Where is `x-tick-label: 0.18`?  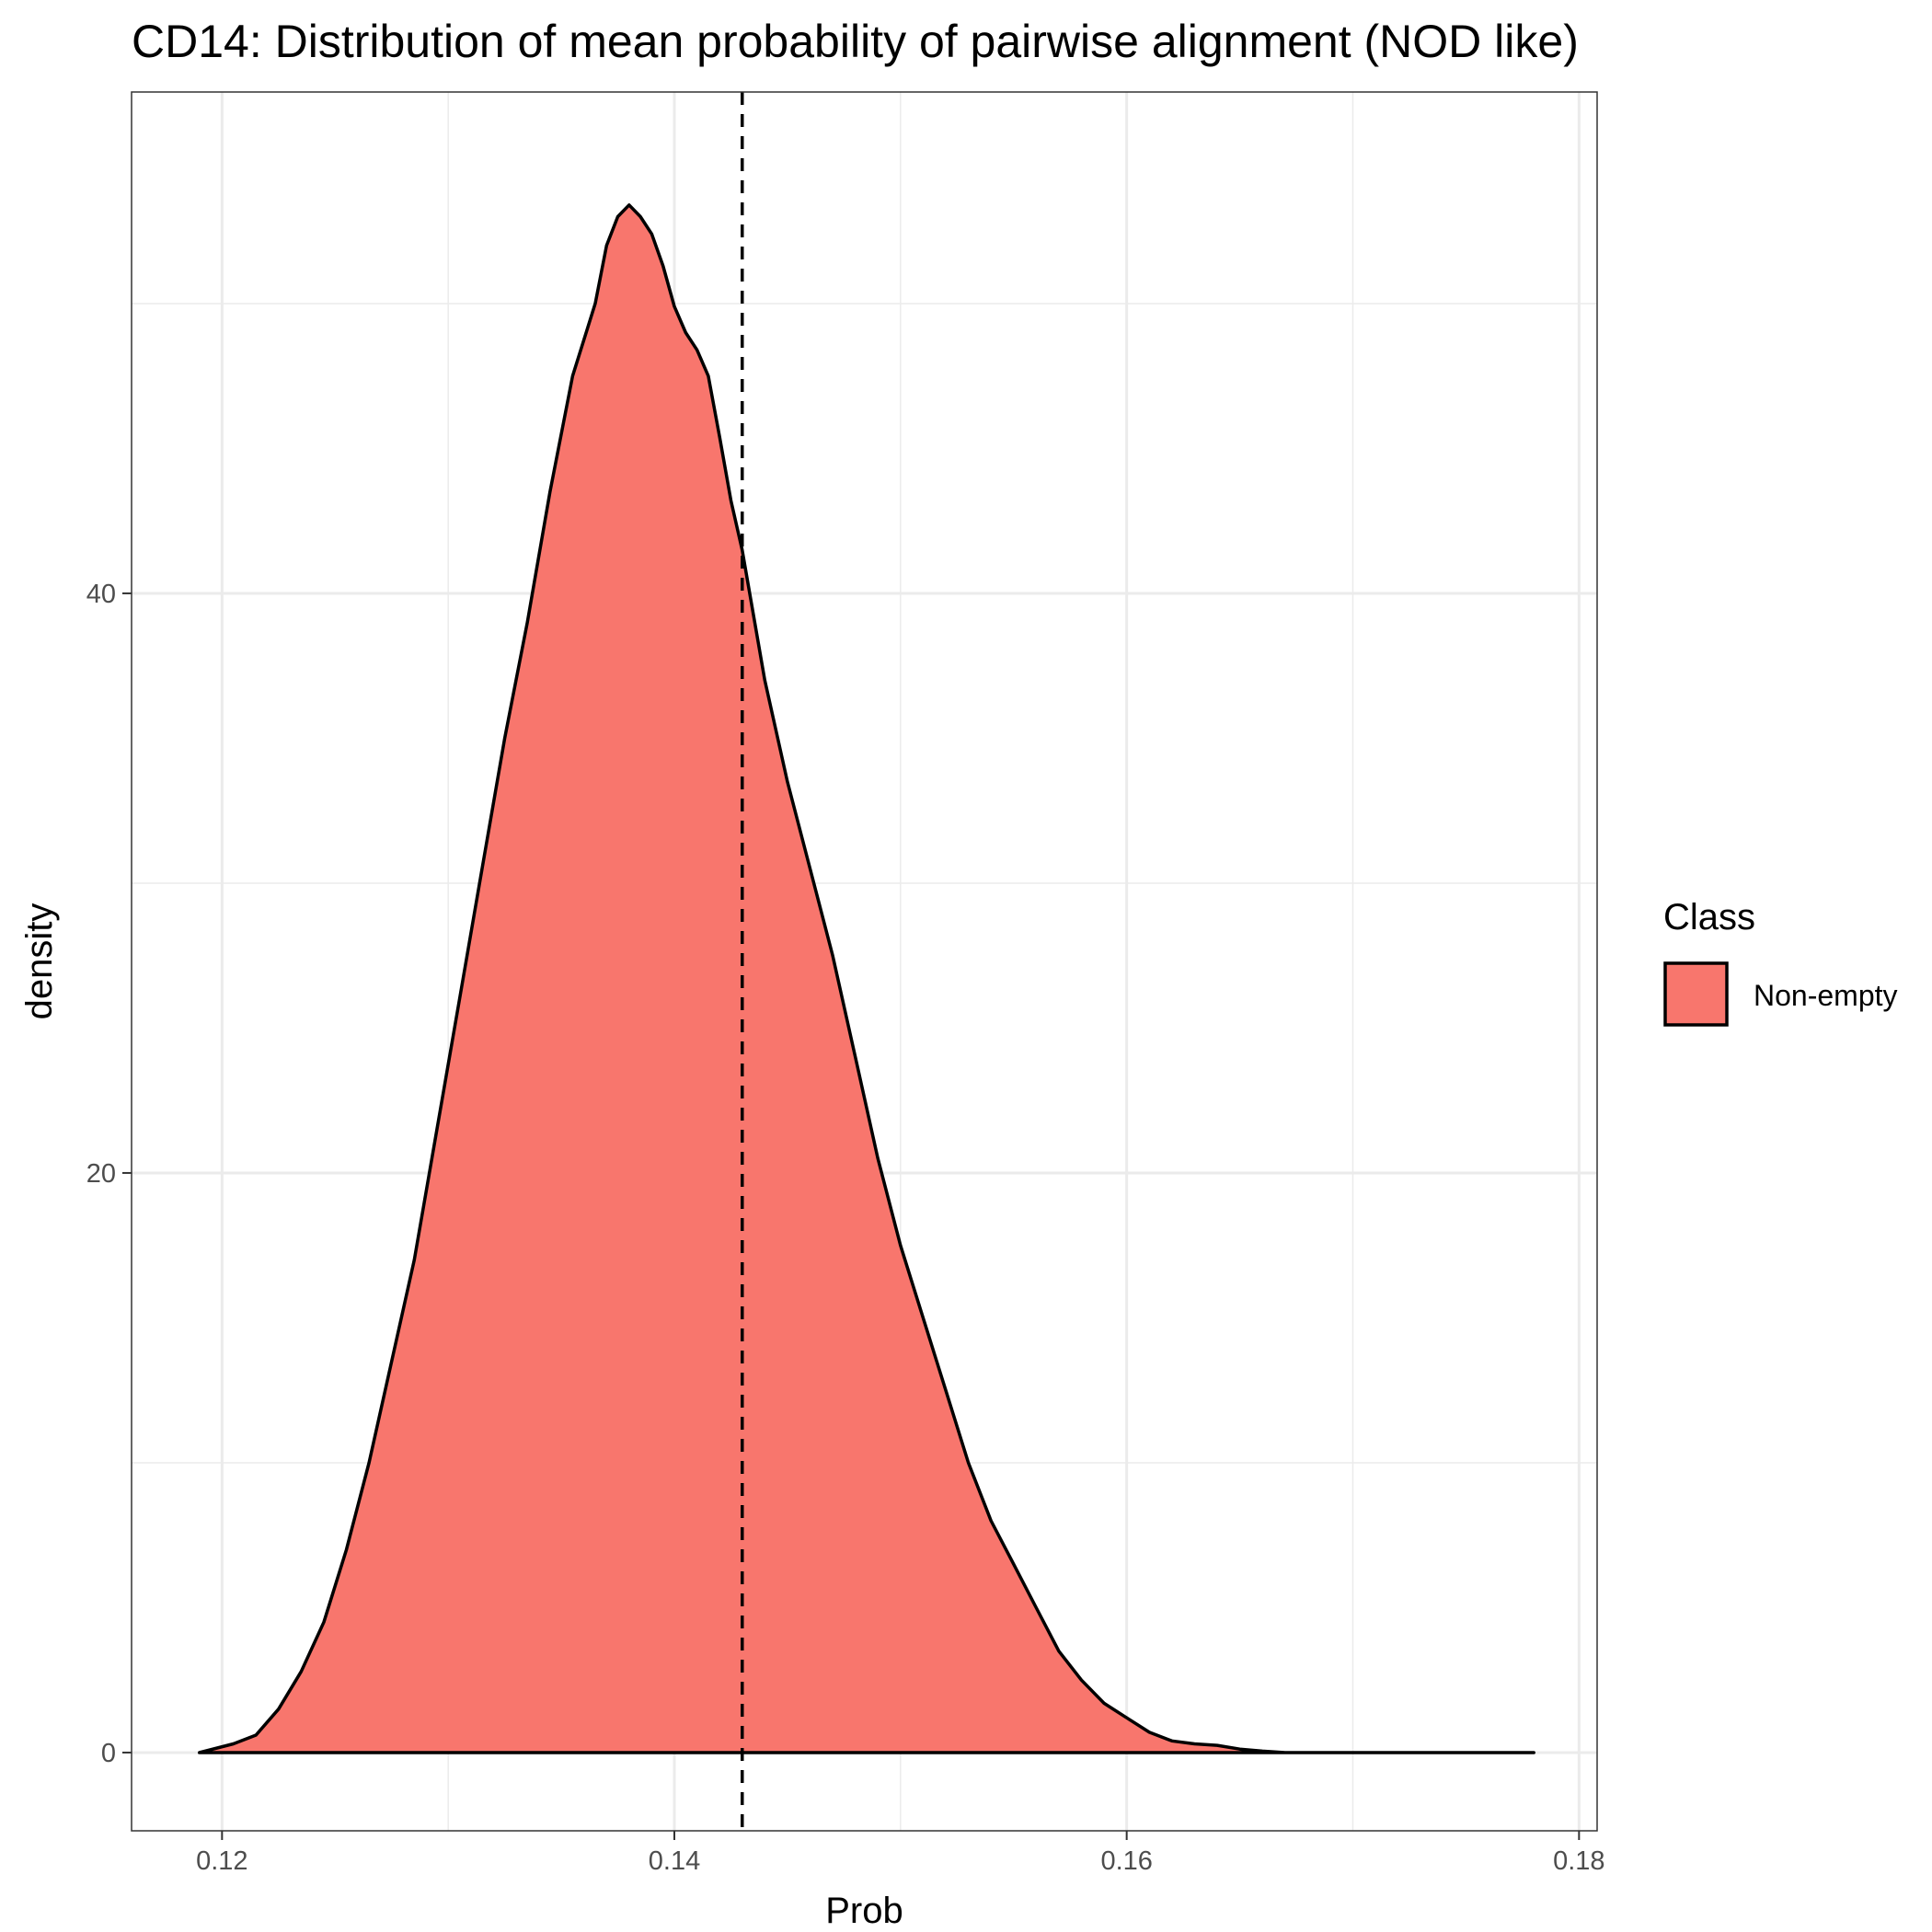 x-tick-label: 0.18 is located at coordinates (1578, 1861).